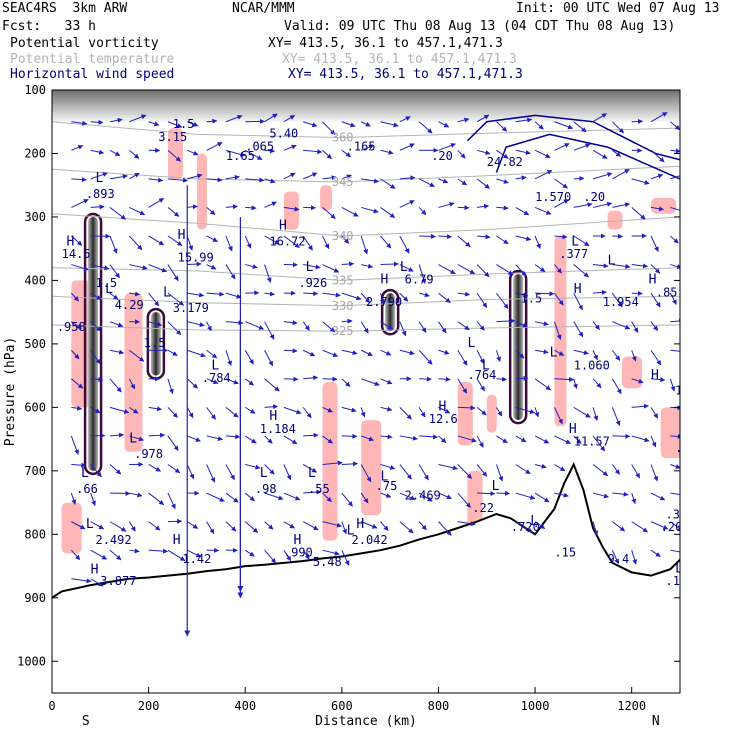 The height and width of the screenshot is (740, 740). Describe the element at coordinates (259, 146) in the screenshot. I see `pv-value-label: .065` at that location.